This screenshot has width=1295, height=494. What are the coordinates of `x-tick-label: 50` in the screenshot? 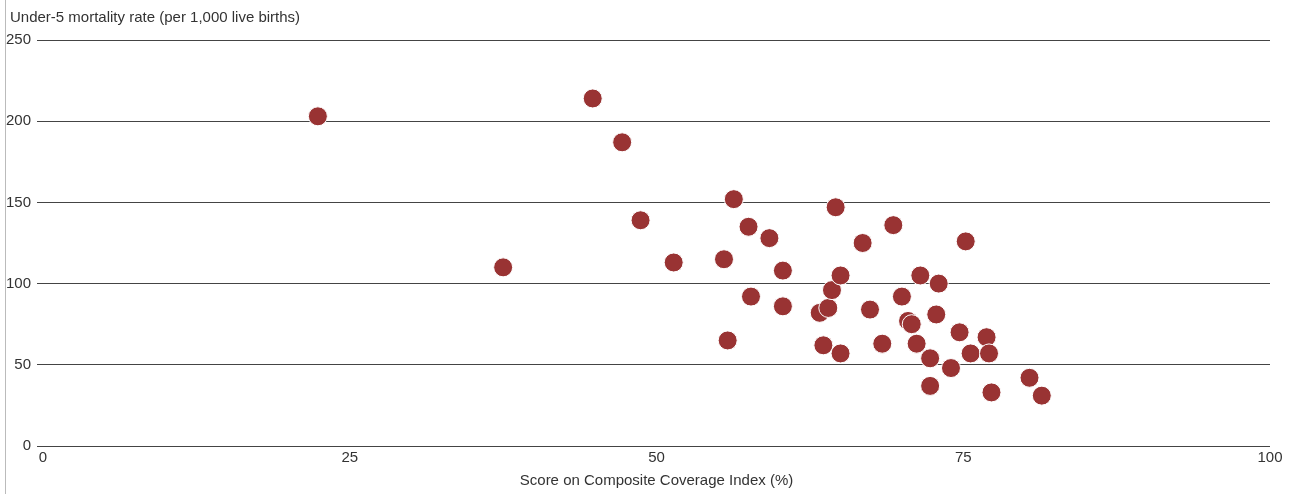 It's located at (656, 457).